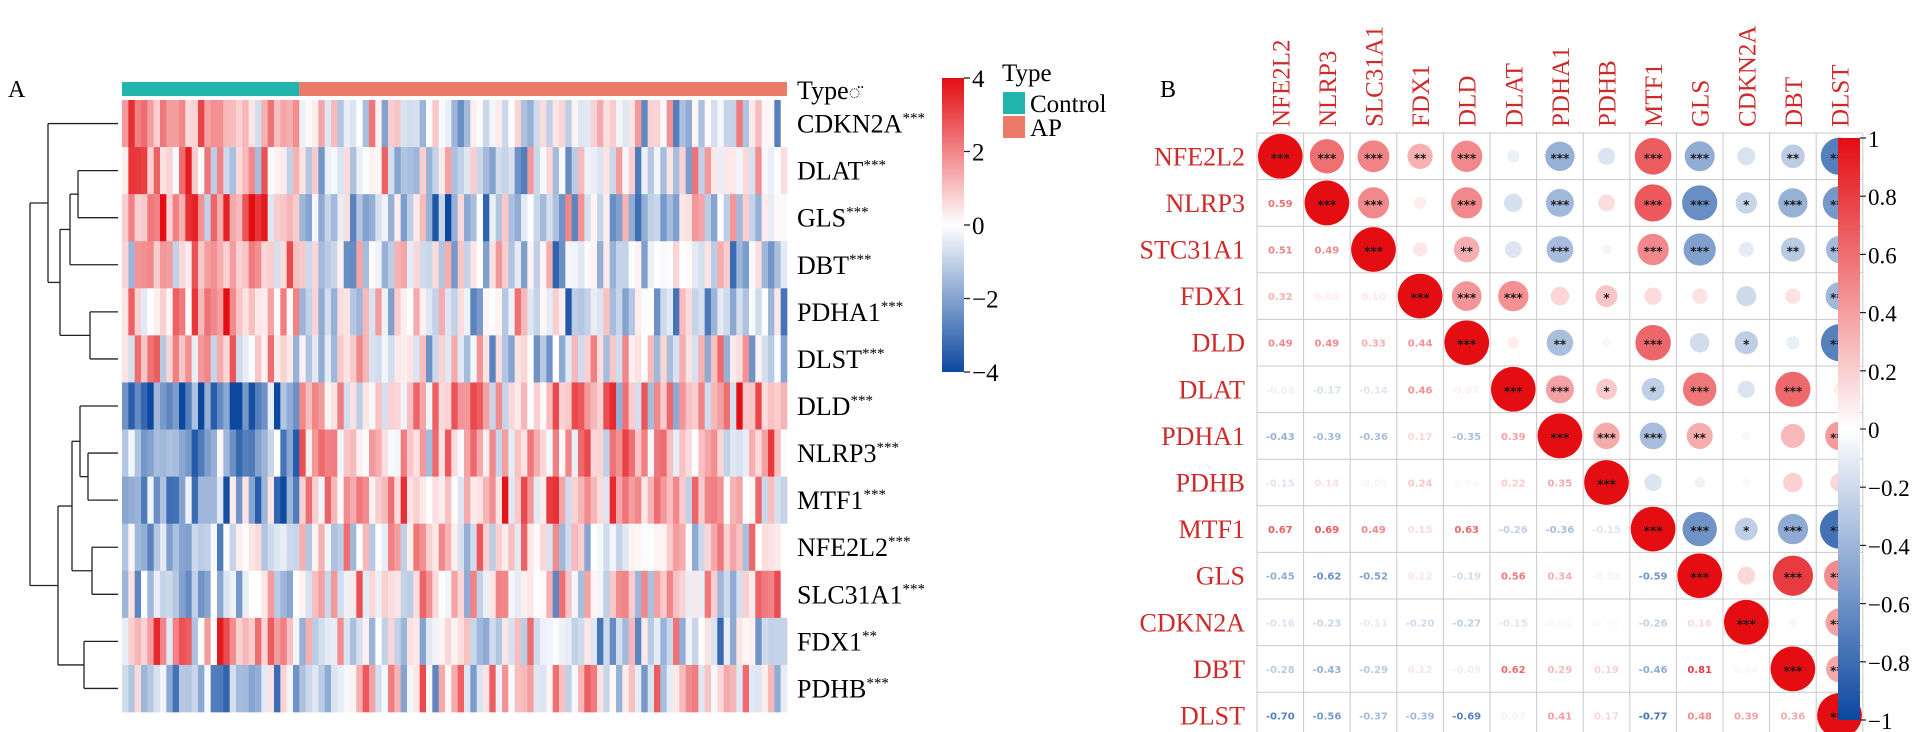 This screenshot has height=732, width=1925. What do you see at coordinates (1841, 96) in the screenshot?
I see `corr-col-label-dlst: DLST` at bounding box center [1841, 96].